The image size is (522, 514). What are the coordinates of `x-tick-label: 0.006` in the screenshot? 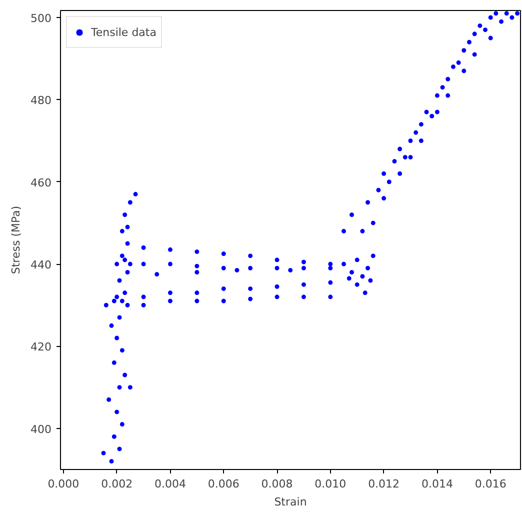 It's located at (224, 484).